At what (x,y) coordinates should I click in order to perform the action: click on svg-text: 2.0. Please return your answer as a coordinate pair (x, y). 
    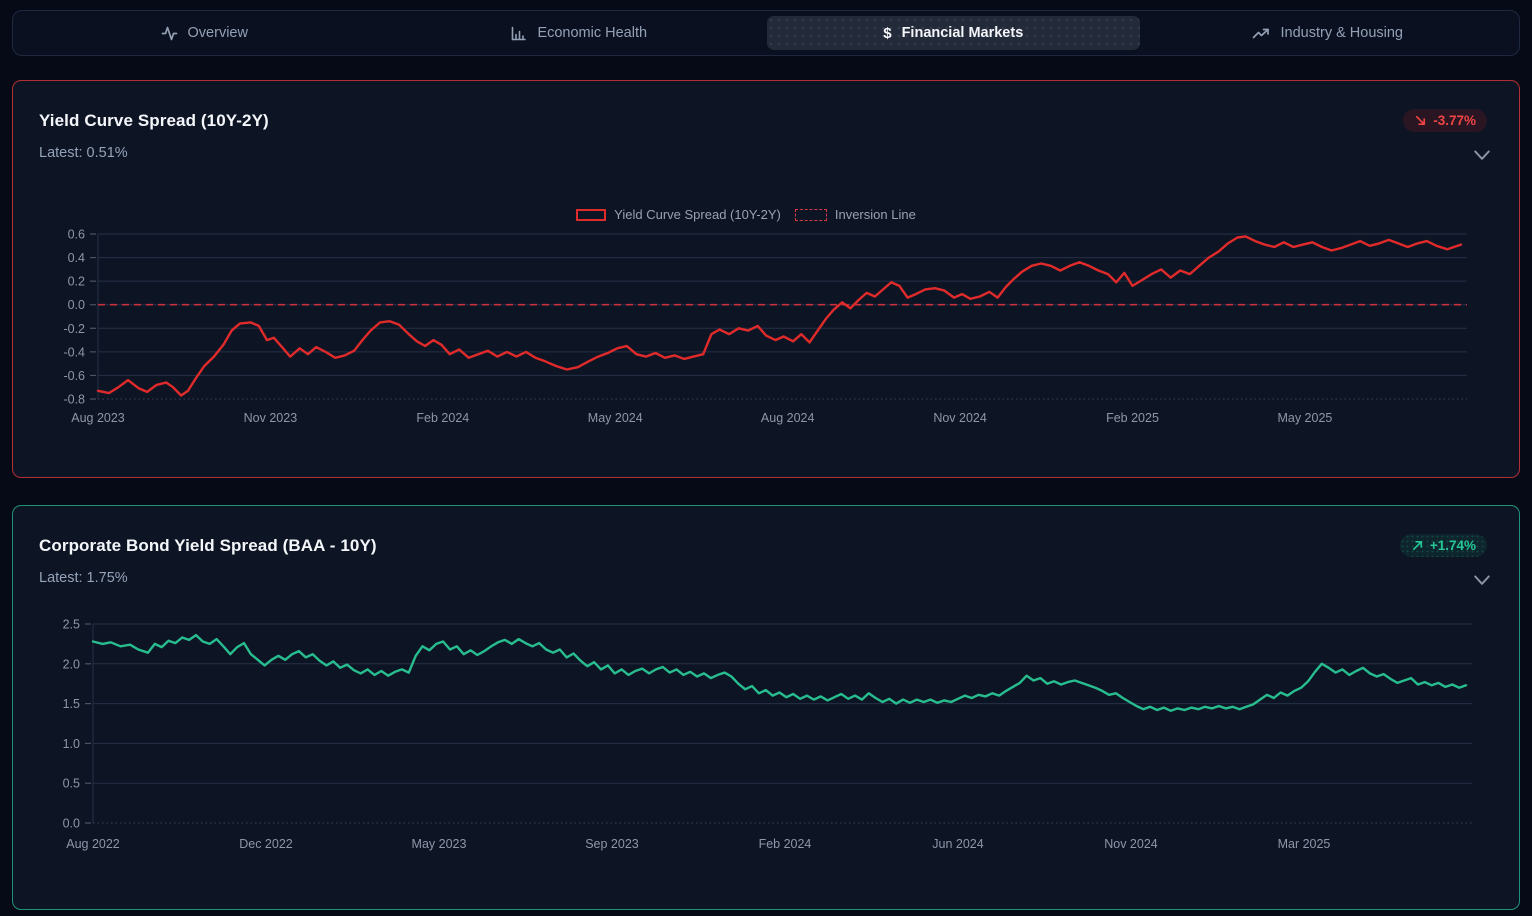
    Looking at the image, I should click on (71, 664).